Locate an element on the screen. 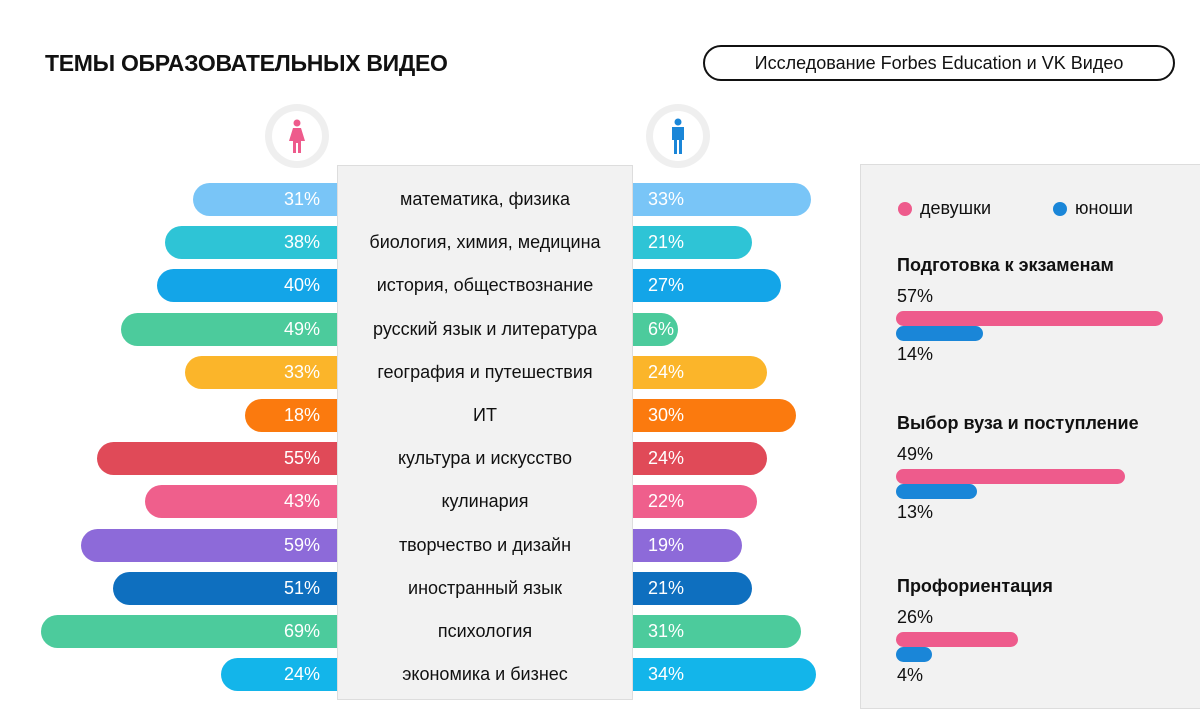 This screenshot has width=1200, height=718. source-badge: Исследование Forbes Education и VK Видео is located at coordinates (939, 63).